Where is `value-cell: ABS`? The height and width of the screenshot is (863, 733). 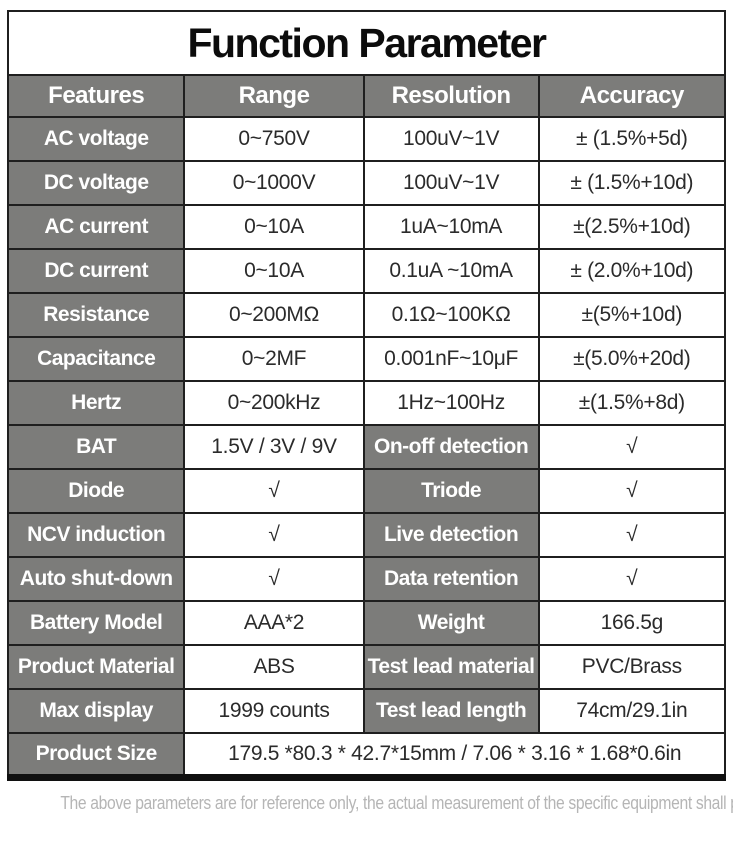
value-cell: ABS is located at coordinates (274, 667).